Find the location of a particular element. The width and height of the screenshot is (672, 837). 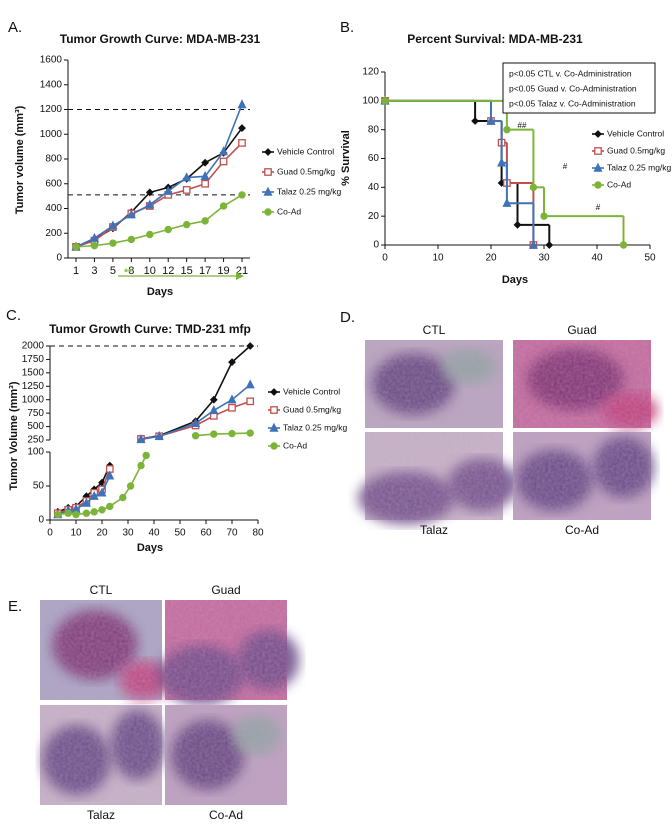

x-tick-label: 19 is located at coordinates (223, 271).